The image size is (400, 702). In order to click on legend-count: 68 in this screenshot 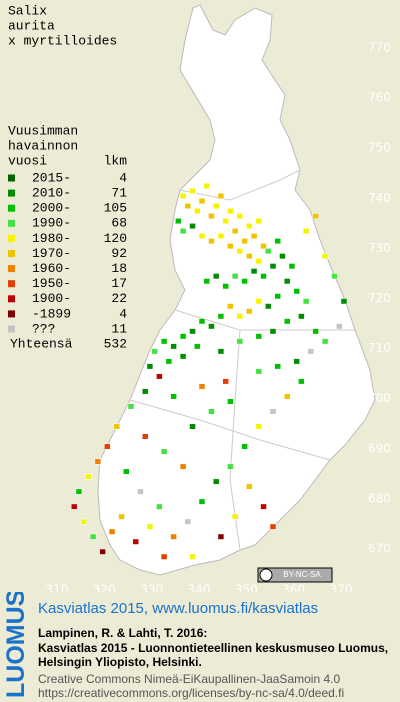, I will do `click(119, 223)`.